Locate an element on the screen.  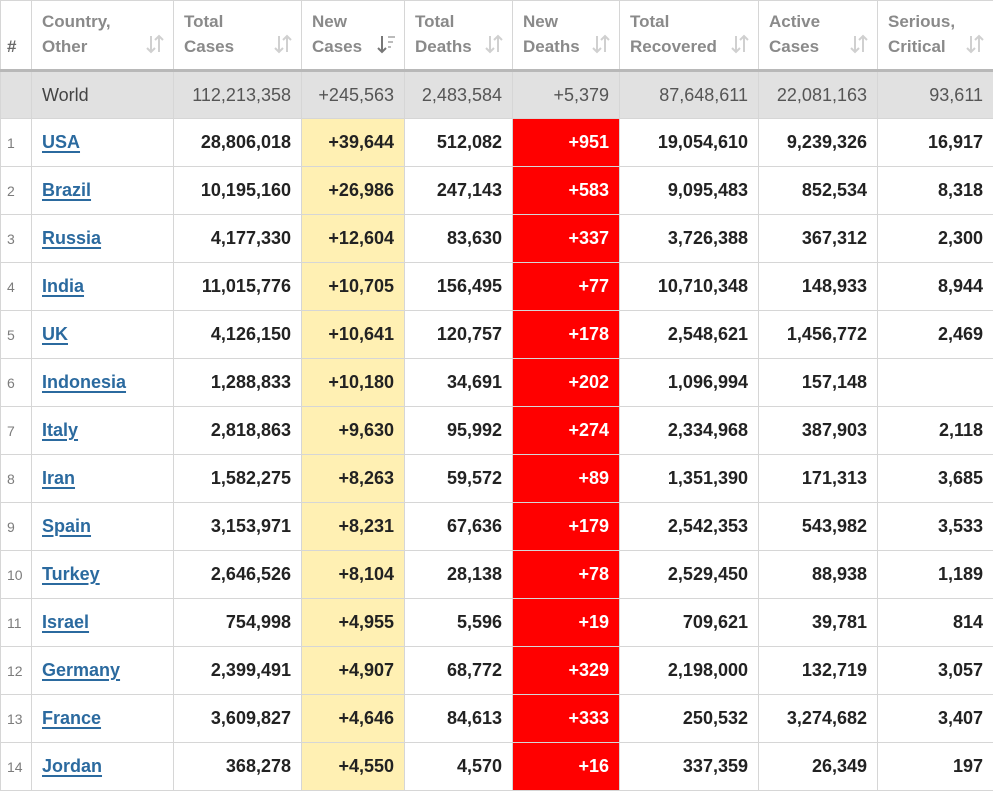
active-cases-cell: 852,534 is located at coordinates (818, 191).